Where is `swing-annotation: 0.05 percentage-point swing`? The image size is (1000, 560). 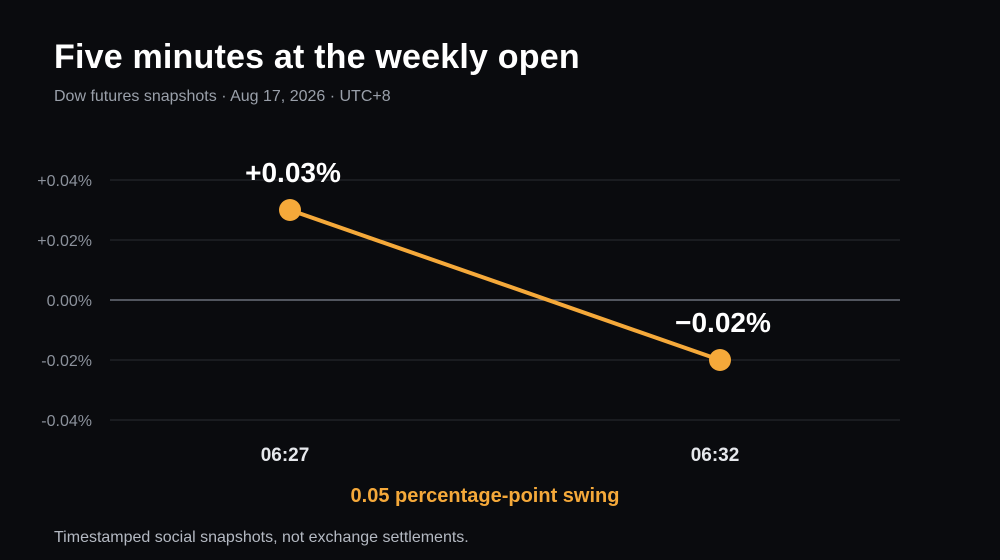
swing-annotation: 0.05 percentage-point swing is located at coordinates (485, 496).